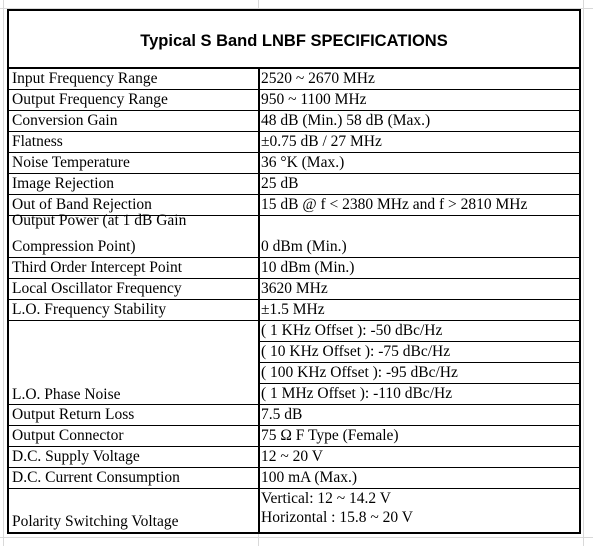  I want to click on row-label: L.O. Frequency Stability, so click(89, 309).